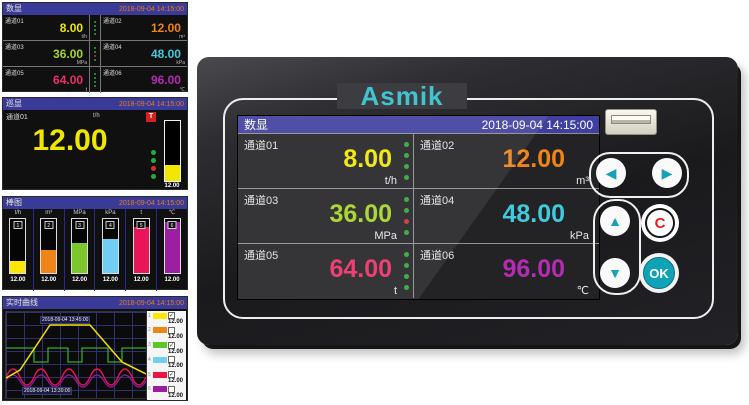  I want to click on channel-label: 通道05, so click(261, 256).